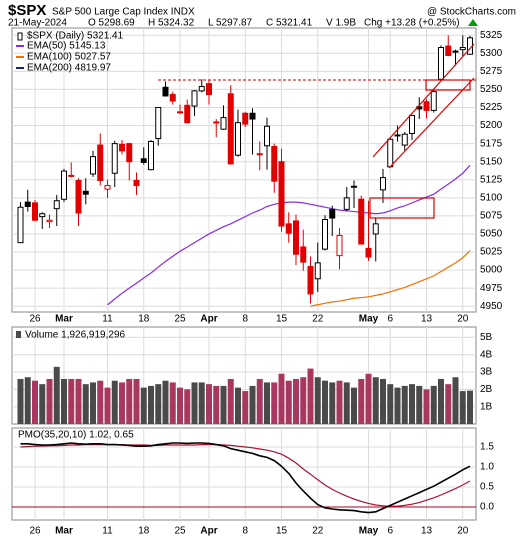 The width and height of the screenshot is (524, 541). Describe the element at coordinates (390, 319) in the screenshot. I see `x-tick-label: 6` at that location.